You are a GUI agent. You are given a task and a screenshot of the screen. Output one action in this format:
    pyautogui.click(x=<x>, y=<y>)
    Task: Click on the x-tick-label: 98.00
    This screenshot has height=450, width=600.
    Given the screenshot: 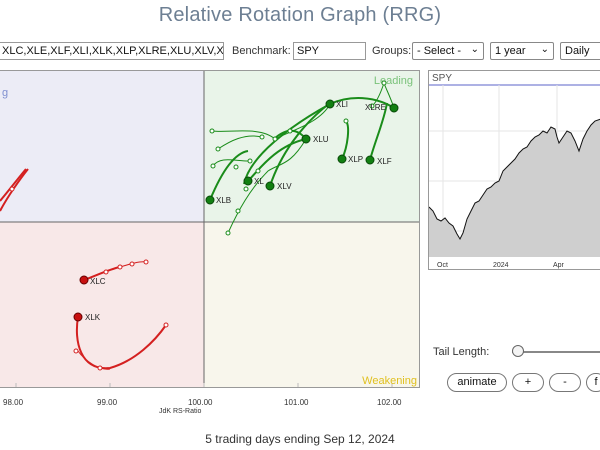 What is the action you would take?
    pyautogui.click(x=13, y=402)
    